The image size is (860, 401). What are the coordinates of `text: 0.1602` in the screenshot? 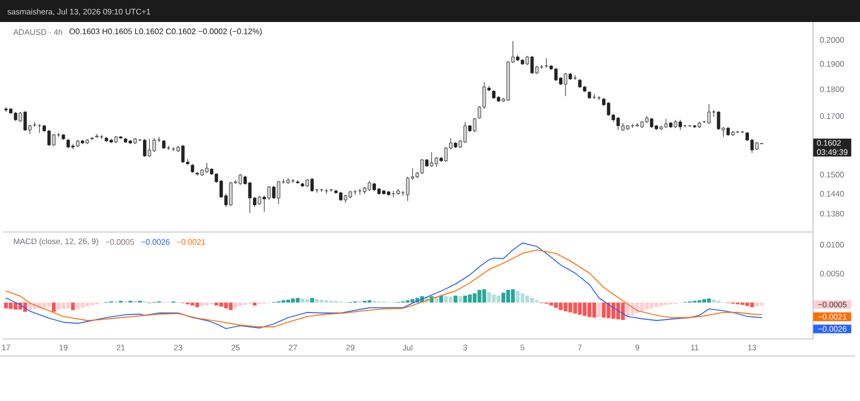 It's located at (829, 143).